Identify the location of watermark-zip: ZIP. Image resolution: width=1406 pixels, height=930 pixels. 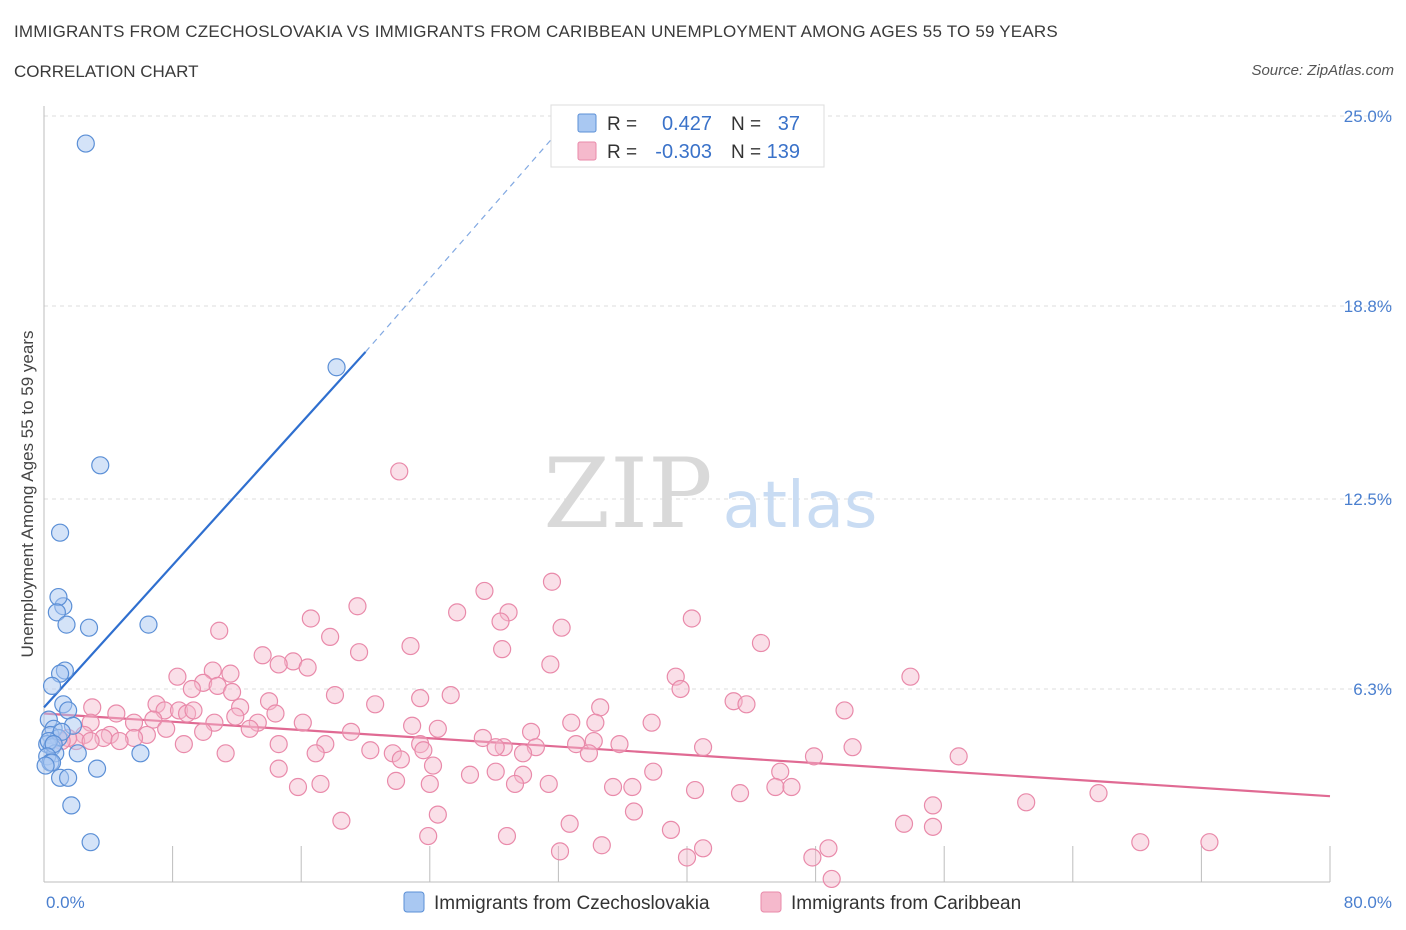
(627, 494).